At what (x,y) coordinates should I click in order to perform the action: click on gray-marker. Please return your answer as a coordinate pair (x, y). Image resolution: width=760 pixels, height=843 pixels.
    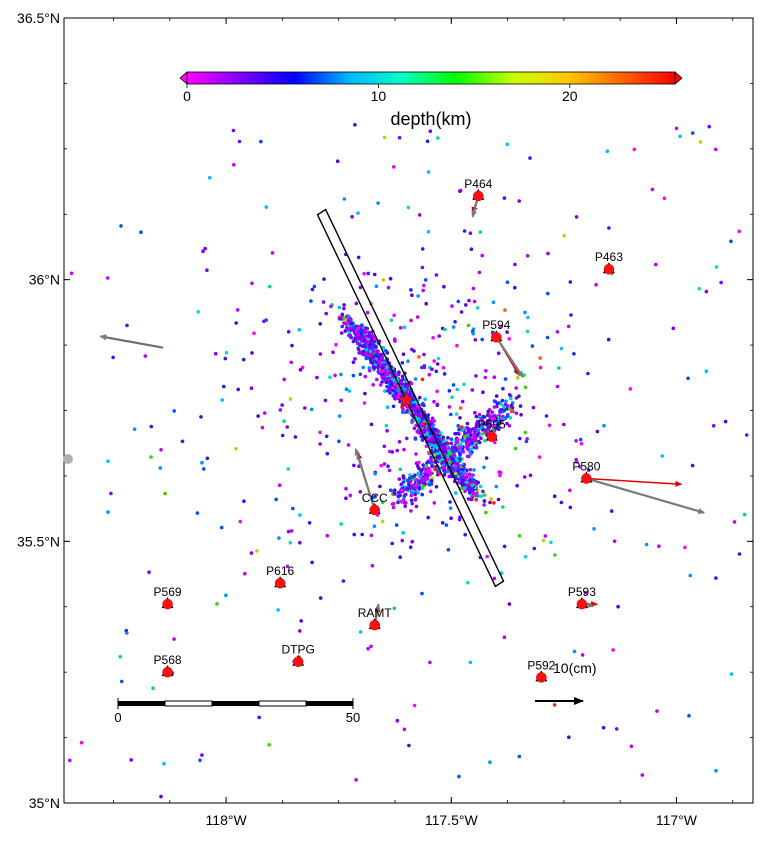
    Looking at the image, I should click on (68, 459).